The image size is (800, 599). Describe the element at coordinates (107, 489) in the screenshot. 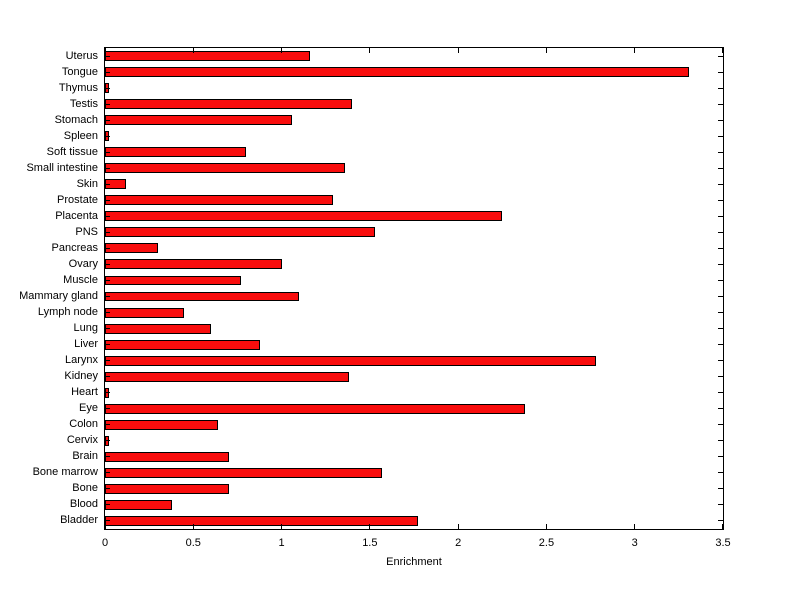

I see `y-tick-left-bone` at that location.